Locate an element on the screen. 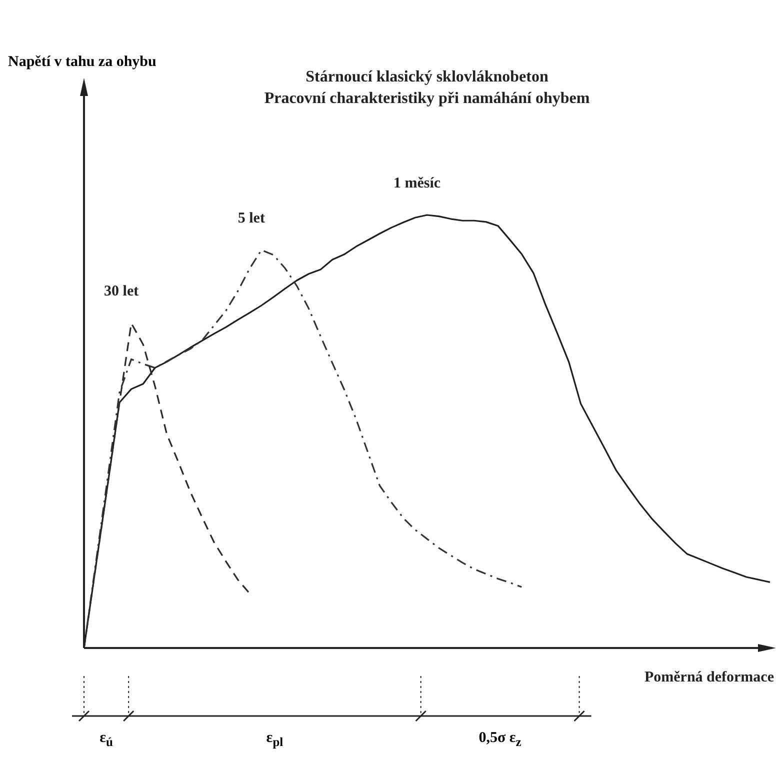 This screenshot has height=763, width=776. chart-title: Stárnoucí klasický sklovláknobeton is located at coordinates (427, 77).